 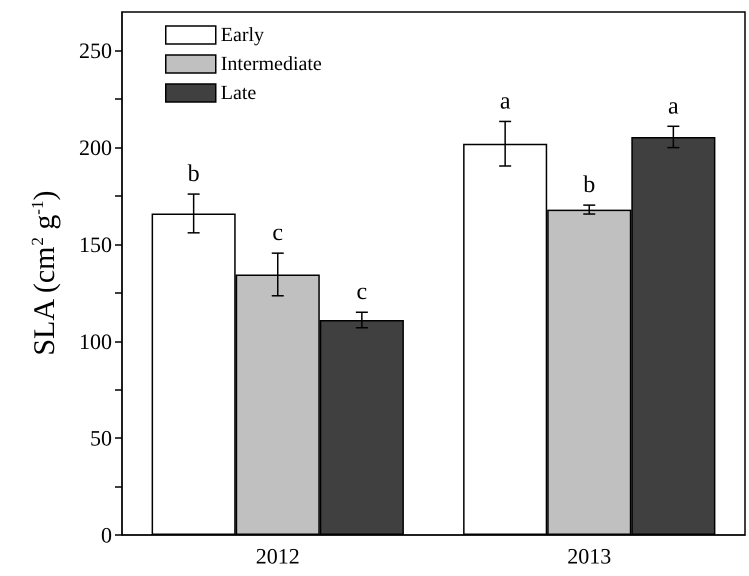 I want to click on y-tick-label: 200, so click(x=95, y=147).